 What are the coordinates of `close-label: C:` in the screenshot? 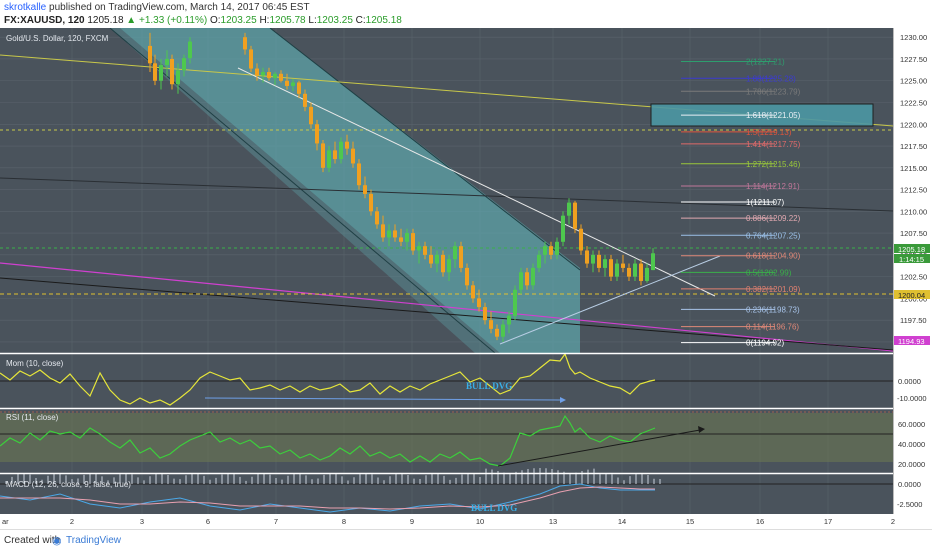 It's located at (360, 20).